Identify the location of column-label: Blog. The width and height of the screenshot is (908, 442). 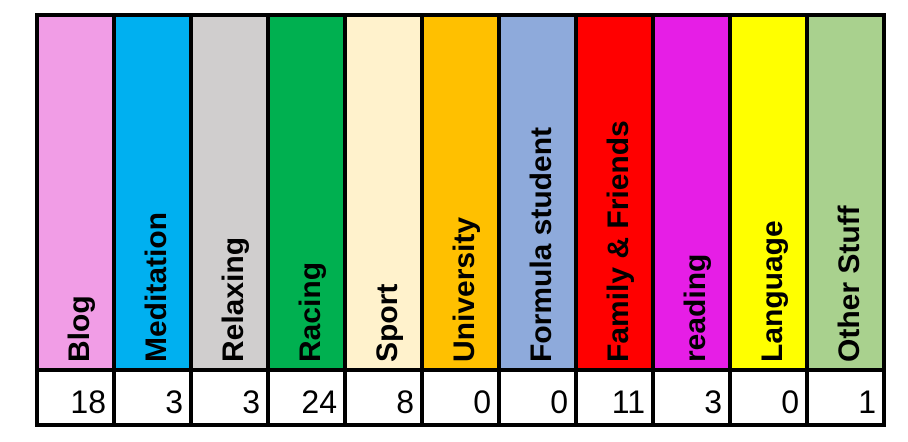
(79, 328).